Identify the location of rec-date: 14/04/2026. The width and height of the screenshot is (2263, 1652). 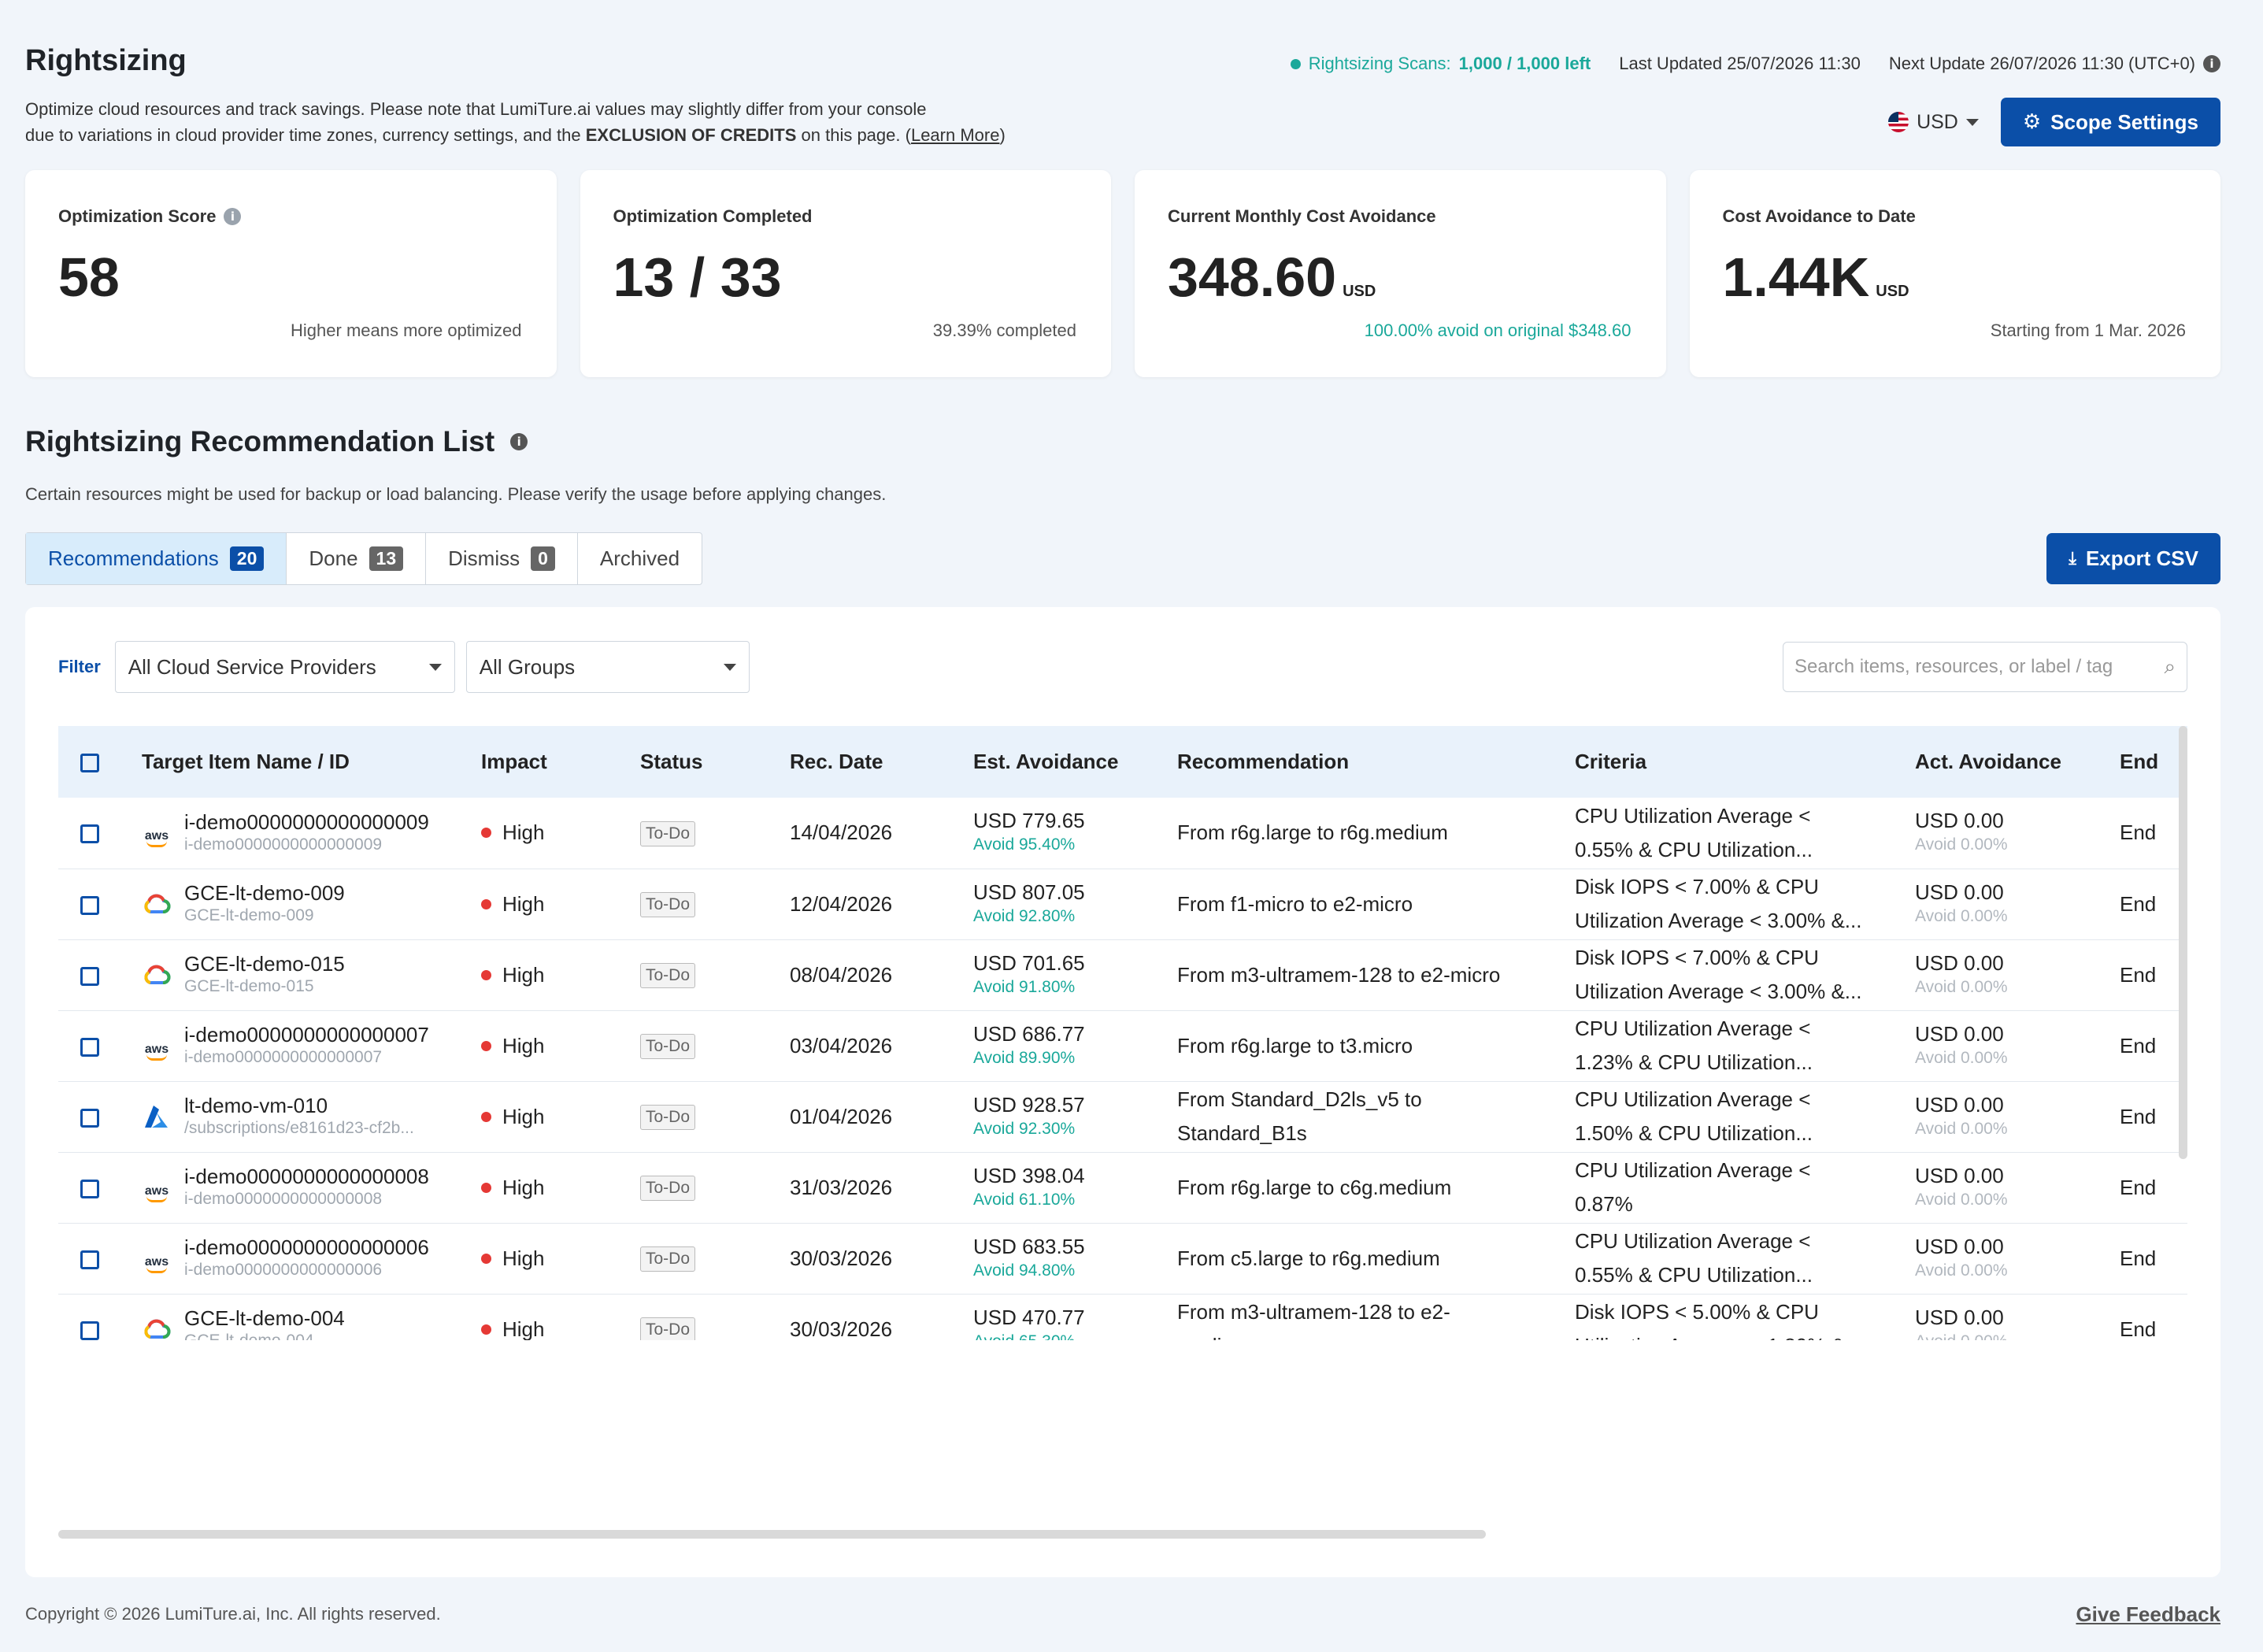
(881, 834).